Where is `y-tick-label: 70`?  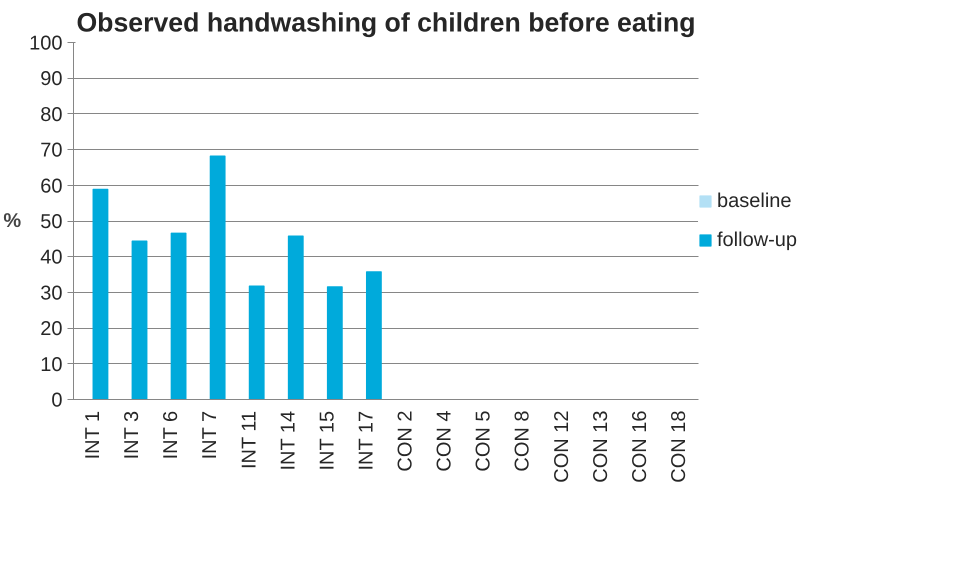 y-tick-label: 70 is located at coordinates (51, 151).